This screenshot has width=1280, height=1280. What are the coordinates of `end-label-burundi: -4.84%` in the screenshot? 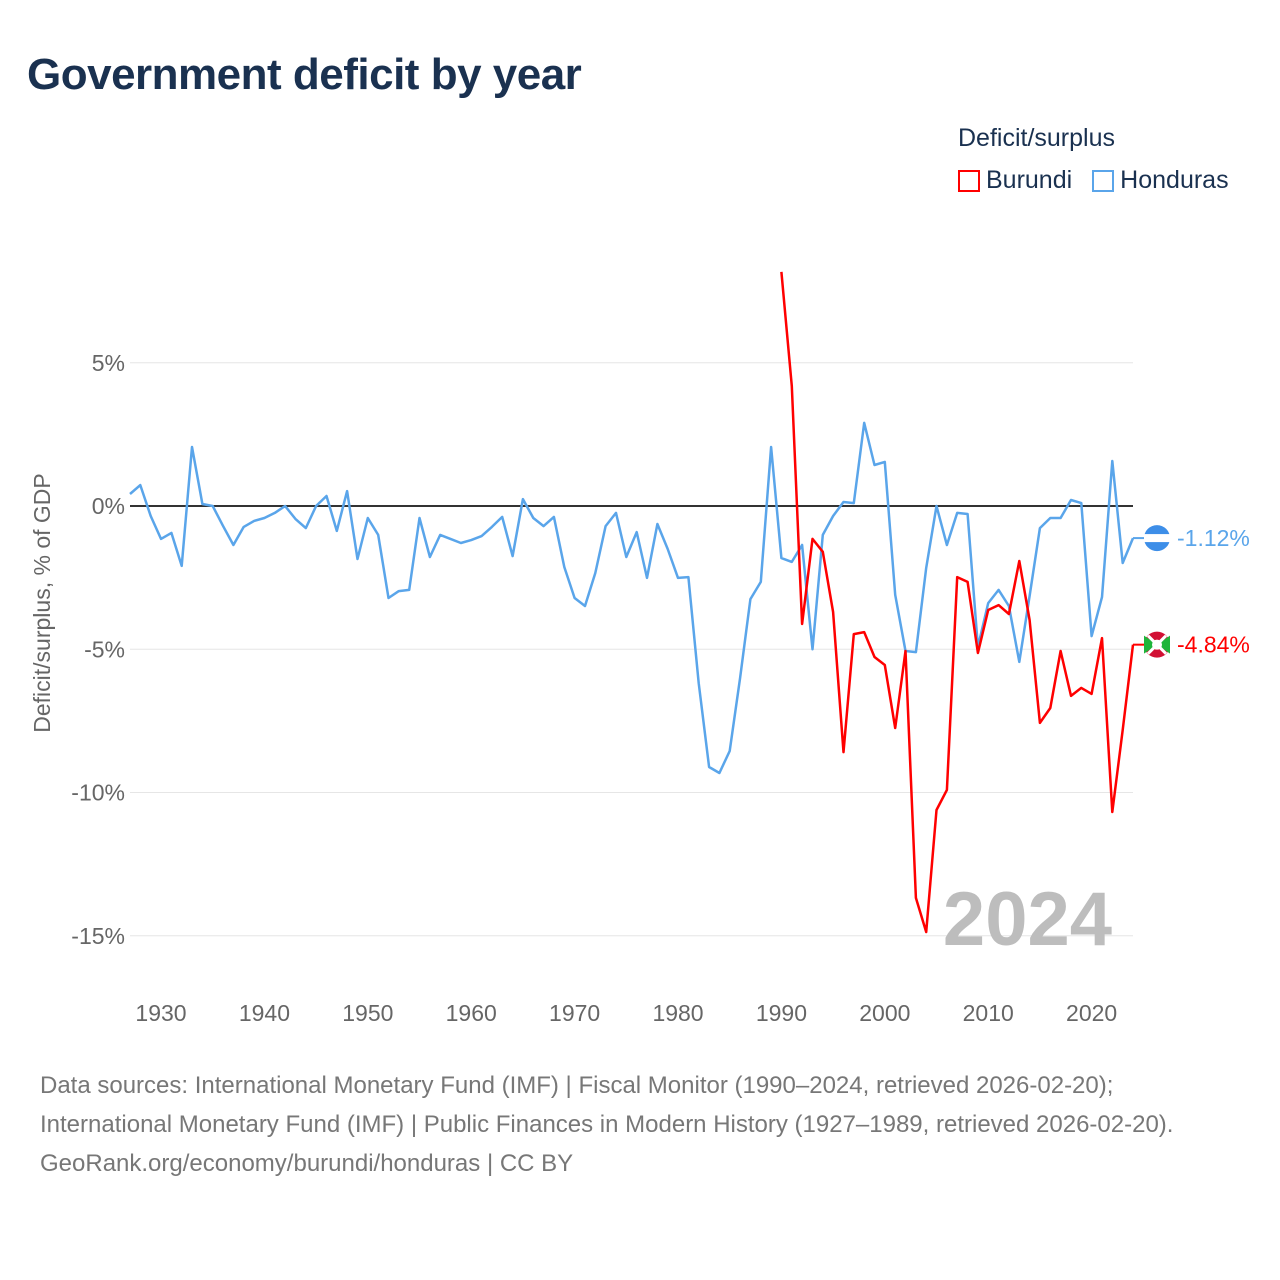 It's located at (1213, 645).